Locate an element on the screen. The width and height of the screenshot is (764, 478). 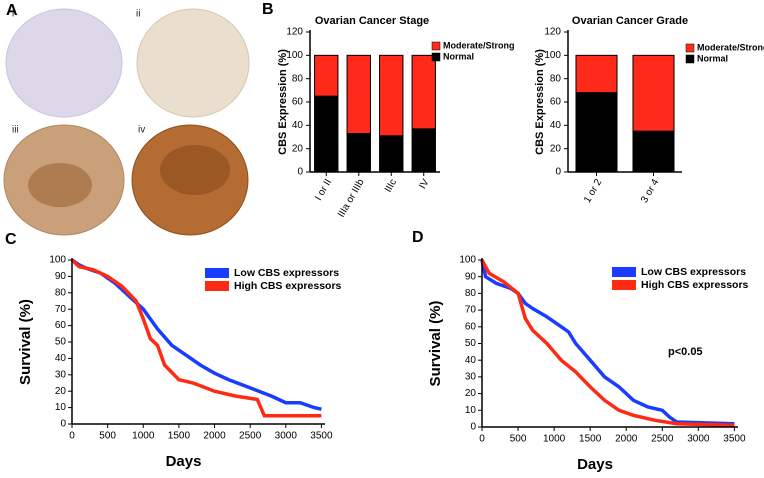
x-tick-label: IIIc is located at coordinates (391, 185).